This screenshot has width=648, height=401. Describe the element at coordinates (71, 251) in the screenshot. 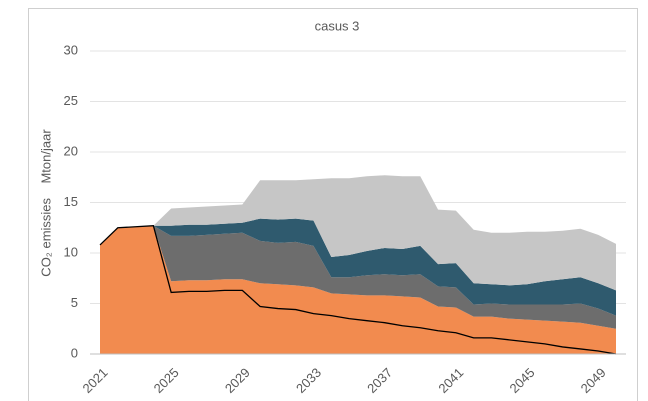

I see `y-tick-label: 10` at that location.